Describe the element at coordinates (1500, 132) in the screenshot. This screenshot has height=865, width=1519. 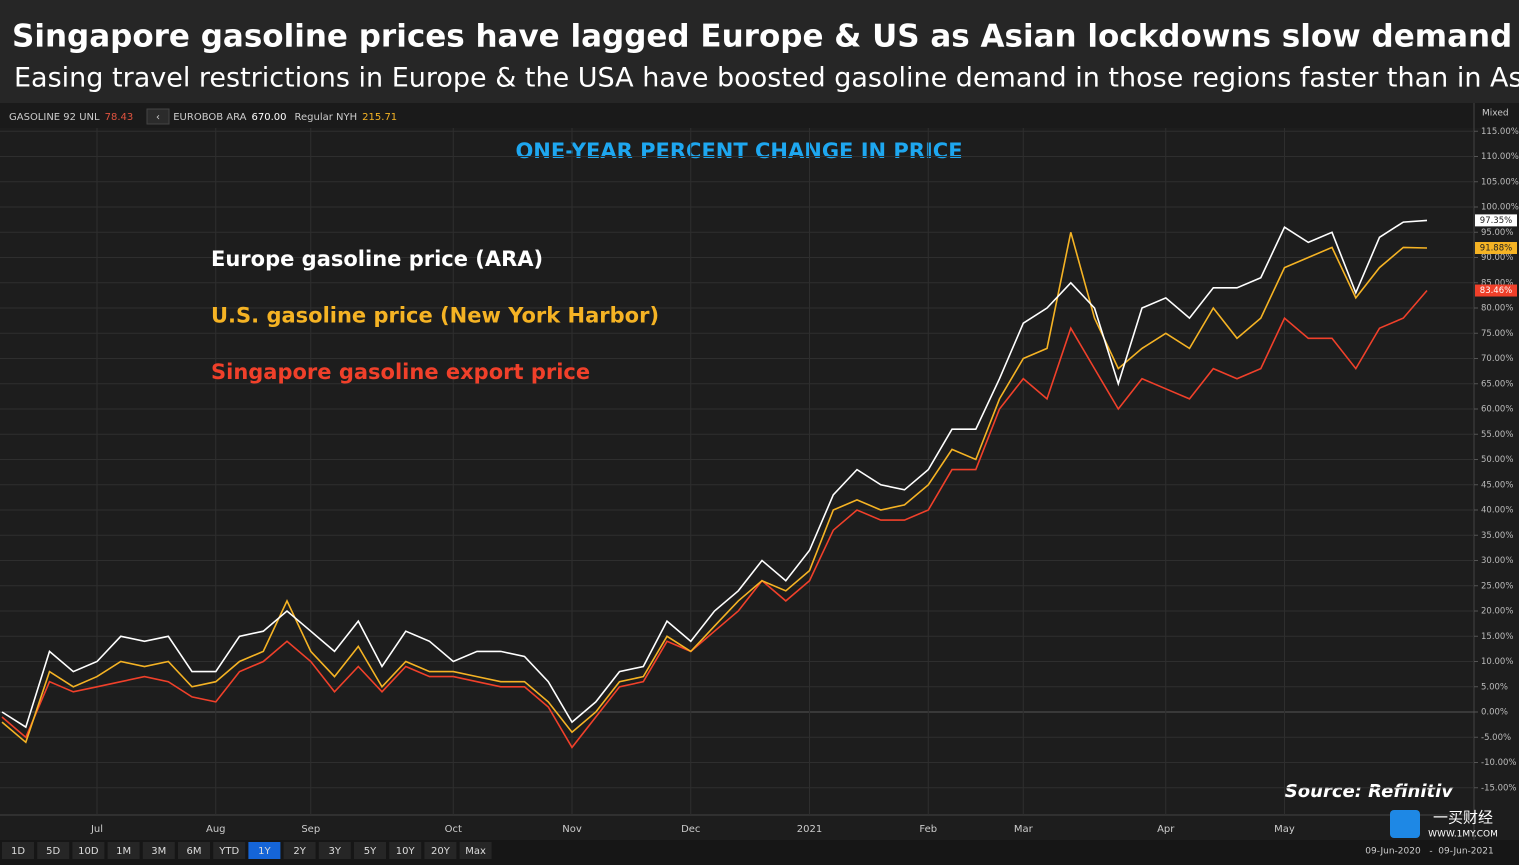
I see `y-tick-label: 115.00%` at that location.